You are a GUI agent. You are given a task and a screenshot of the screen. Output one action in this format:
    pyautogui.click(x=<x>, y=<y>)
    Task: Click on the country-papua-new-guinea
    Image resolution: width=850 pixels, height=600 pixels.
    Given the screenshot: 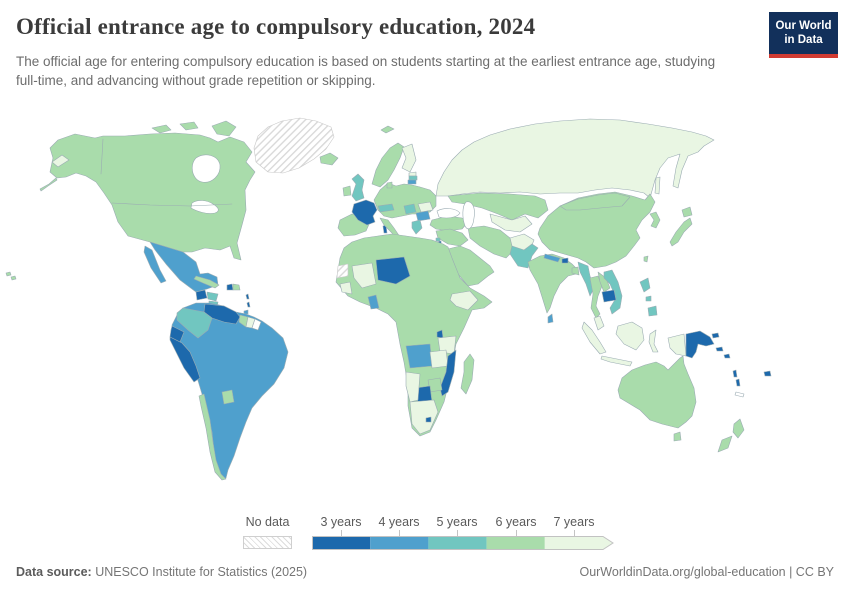 What is the action you would take?
    pyautogui.click(x=700, y=344)
    